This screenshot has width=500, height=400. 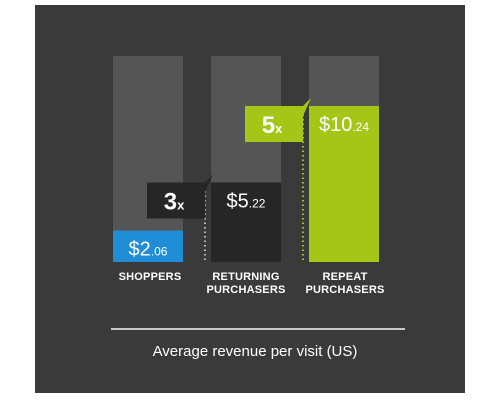 What do you see at coordinates (238, 201) in the screenshot?
I see `value-label-main: $5` at bounding box center [238, 201].